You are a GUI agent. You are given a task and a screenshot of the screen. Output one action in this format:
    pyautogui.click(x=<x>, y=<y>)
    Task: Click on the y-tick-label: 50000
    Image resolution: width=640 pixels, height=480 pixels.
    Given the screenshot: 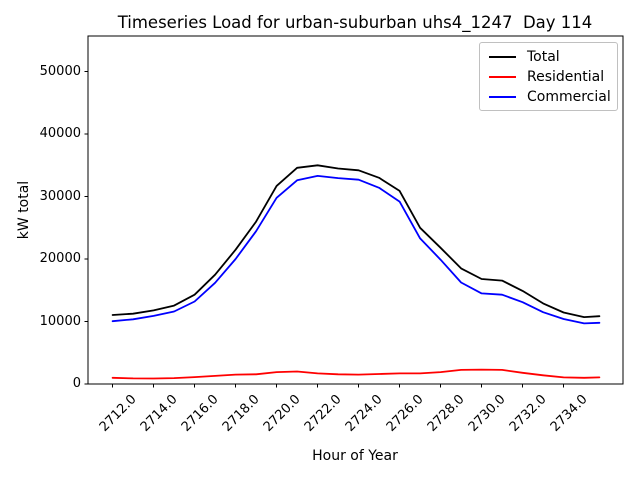 What is the action you would take?
    pyautogui.click(x=60, y=71)
    